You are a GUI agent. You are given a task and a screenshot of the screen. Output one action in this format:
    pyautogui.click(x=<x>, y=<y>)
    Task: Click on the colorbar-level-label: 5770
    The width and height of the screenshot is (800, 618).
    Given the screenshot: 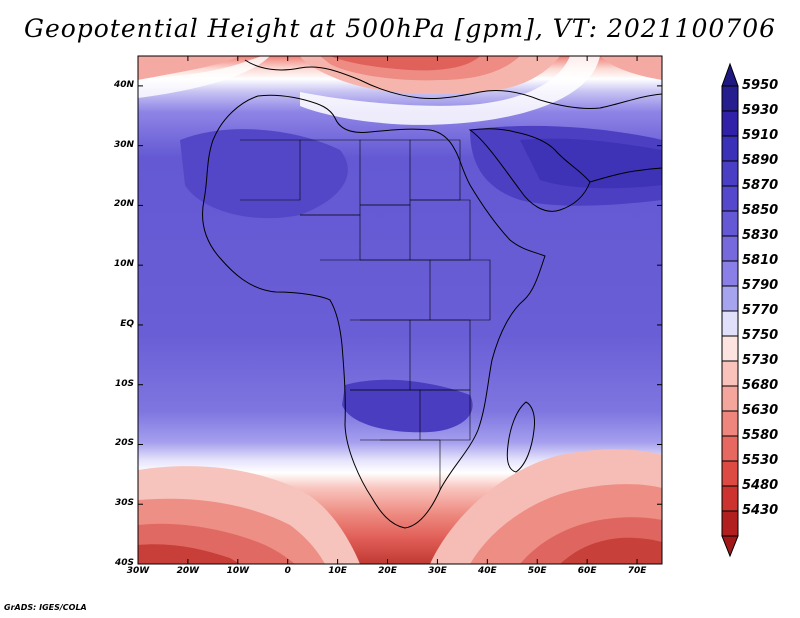 What is the action you would take?
    pyautogui.click(x=760, y=310)
    